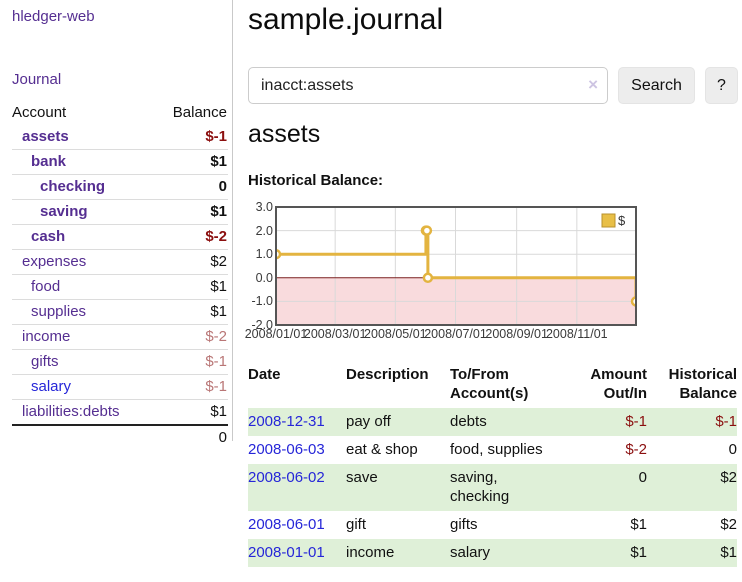  What do you see at coordinates (84, 287) in the screenshot?
I see `account-name-cell: food` at bounding box center [84, 287].